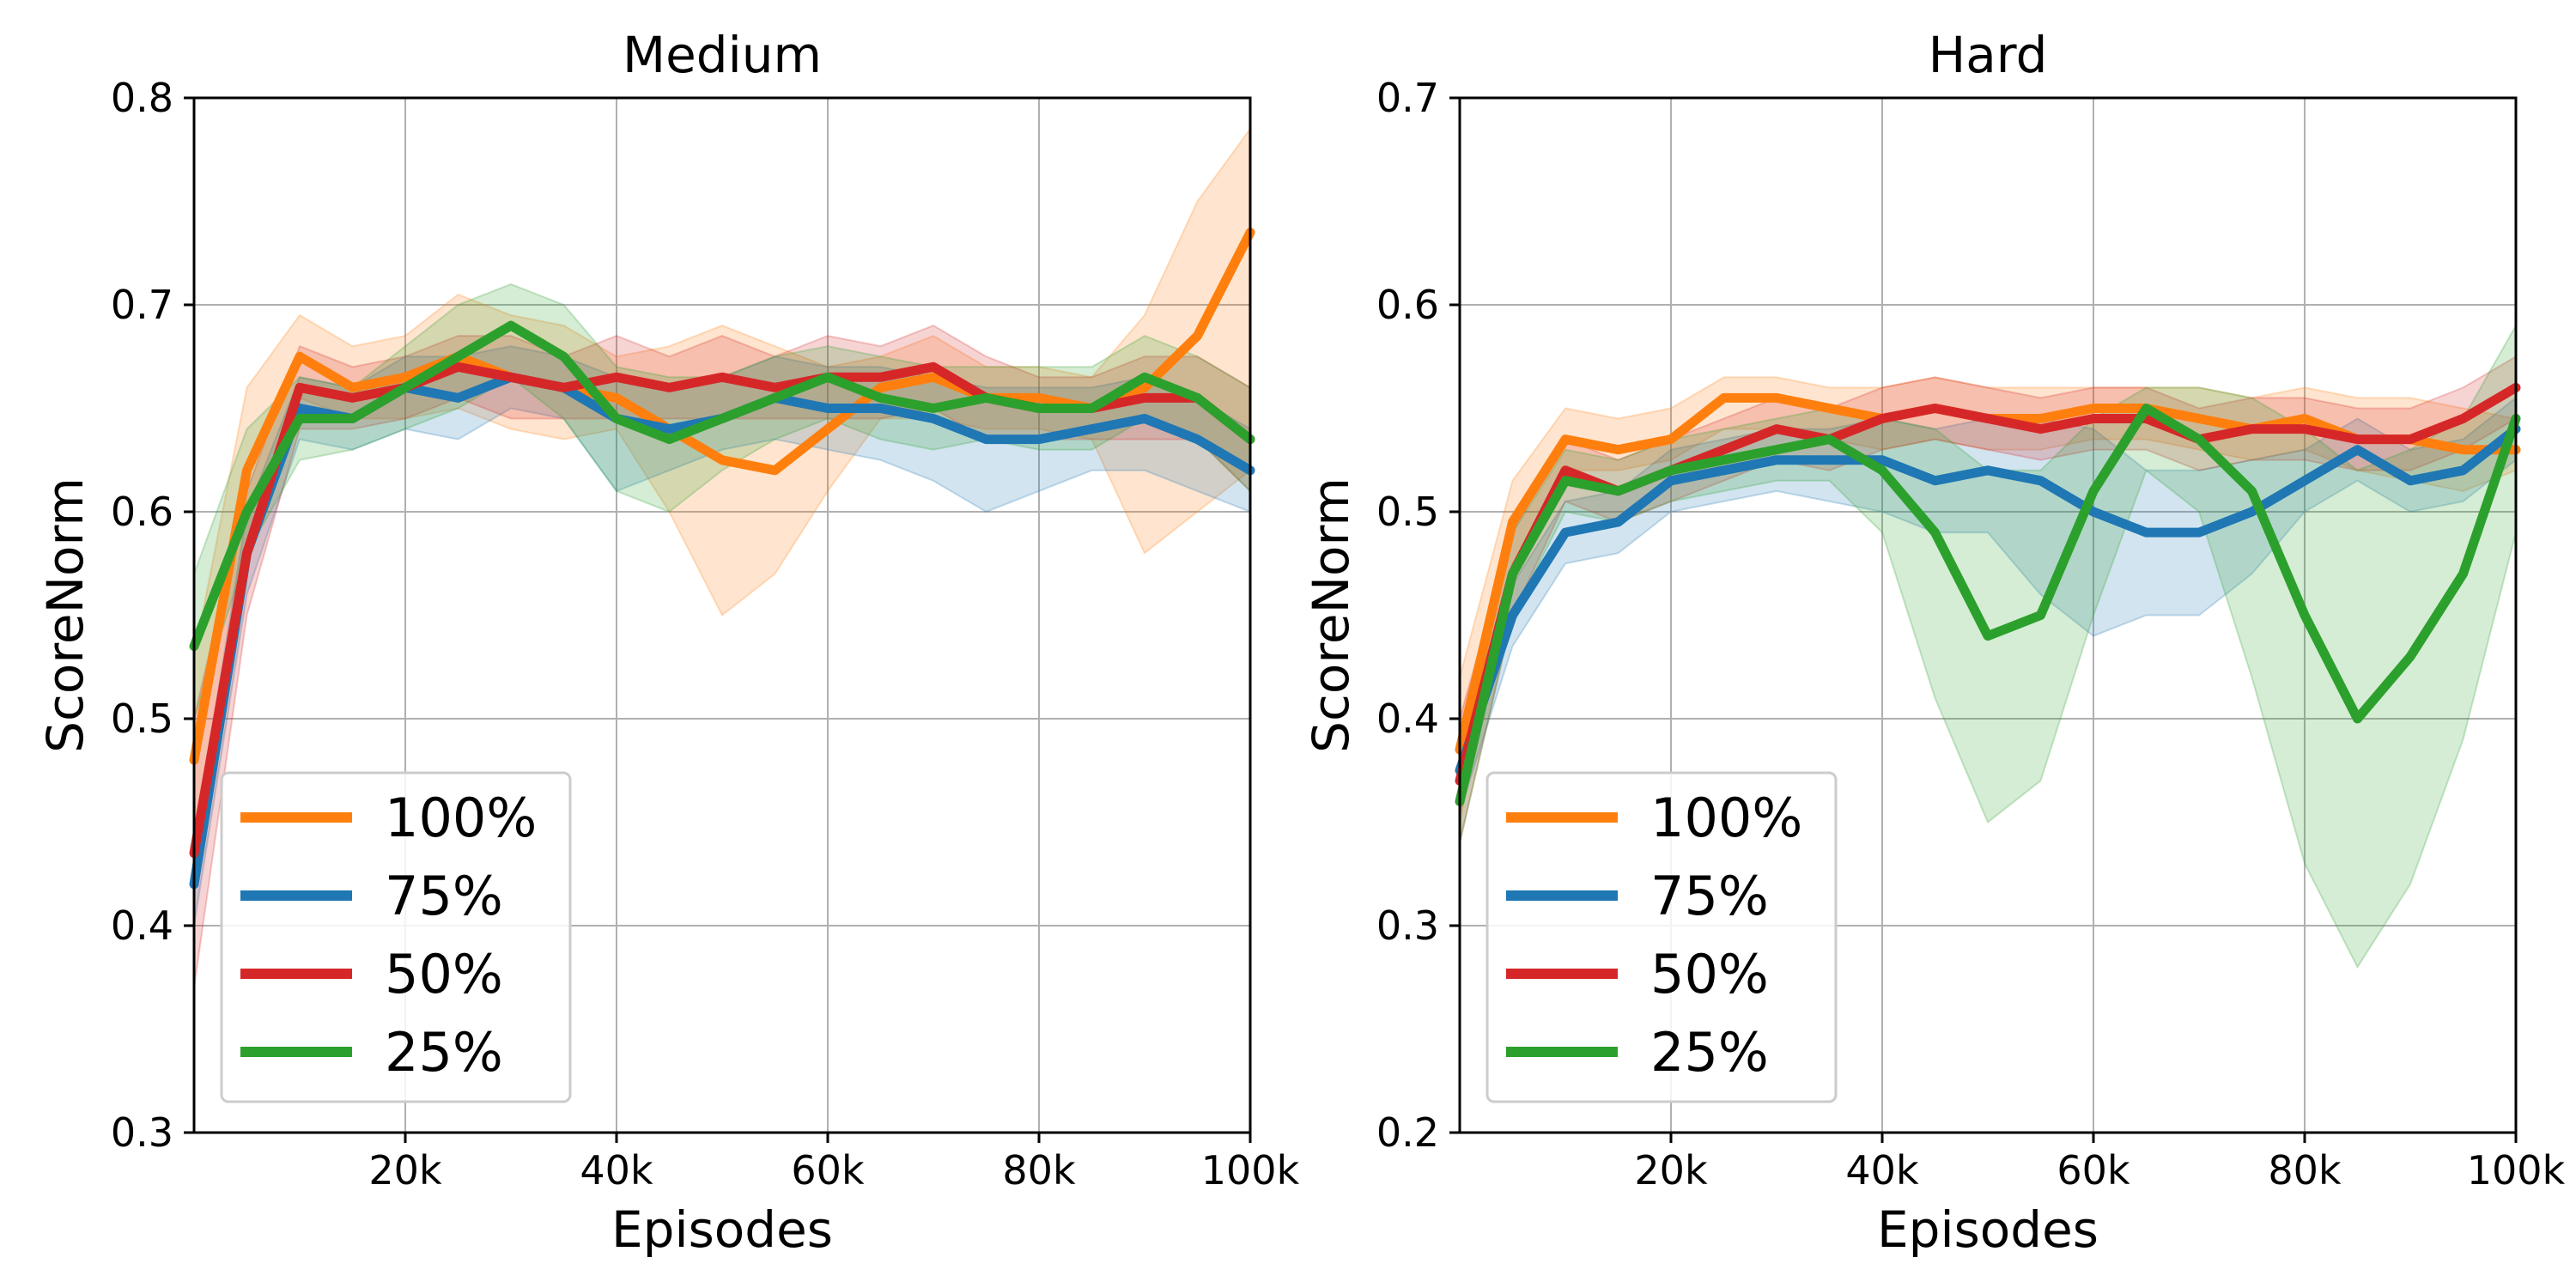  What do you see at coordinates (1407, 1133) in the screenshot?
I see `y-tick-label: 0.2` at bounding box center [1407, 1133].